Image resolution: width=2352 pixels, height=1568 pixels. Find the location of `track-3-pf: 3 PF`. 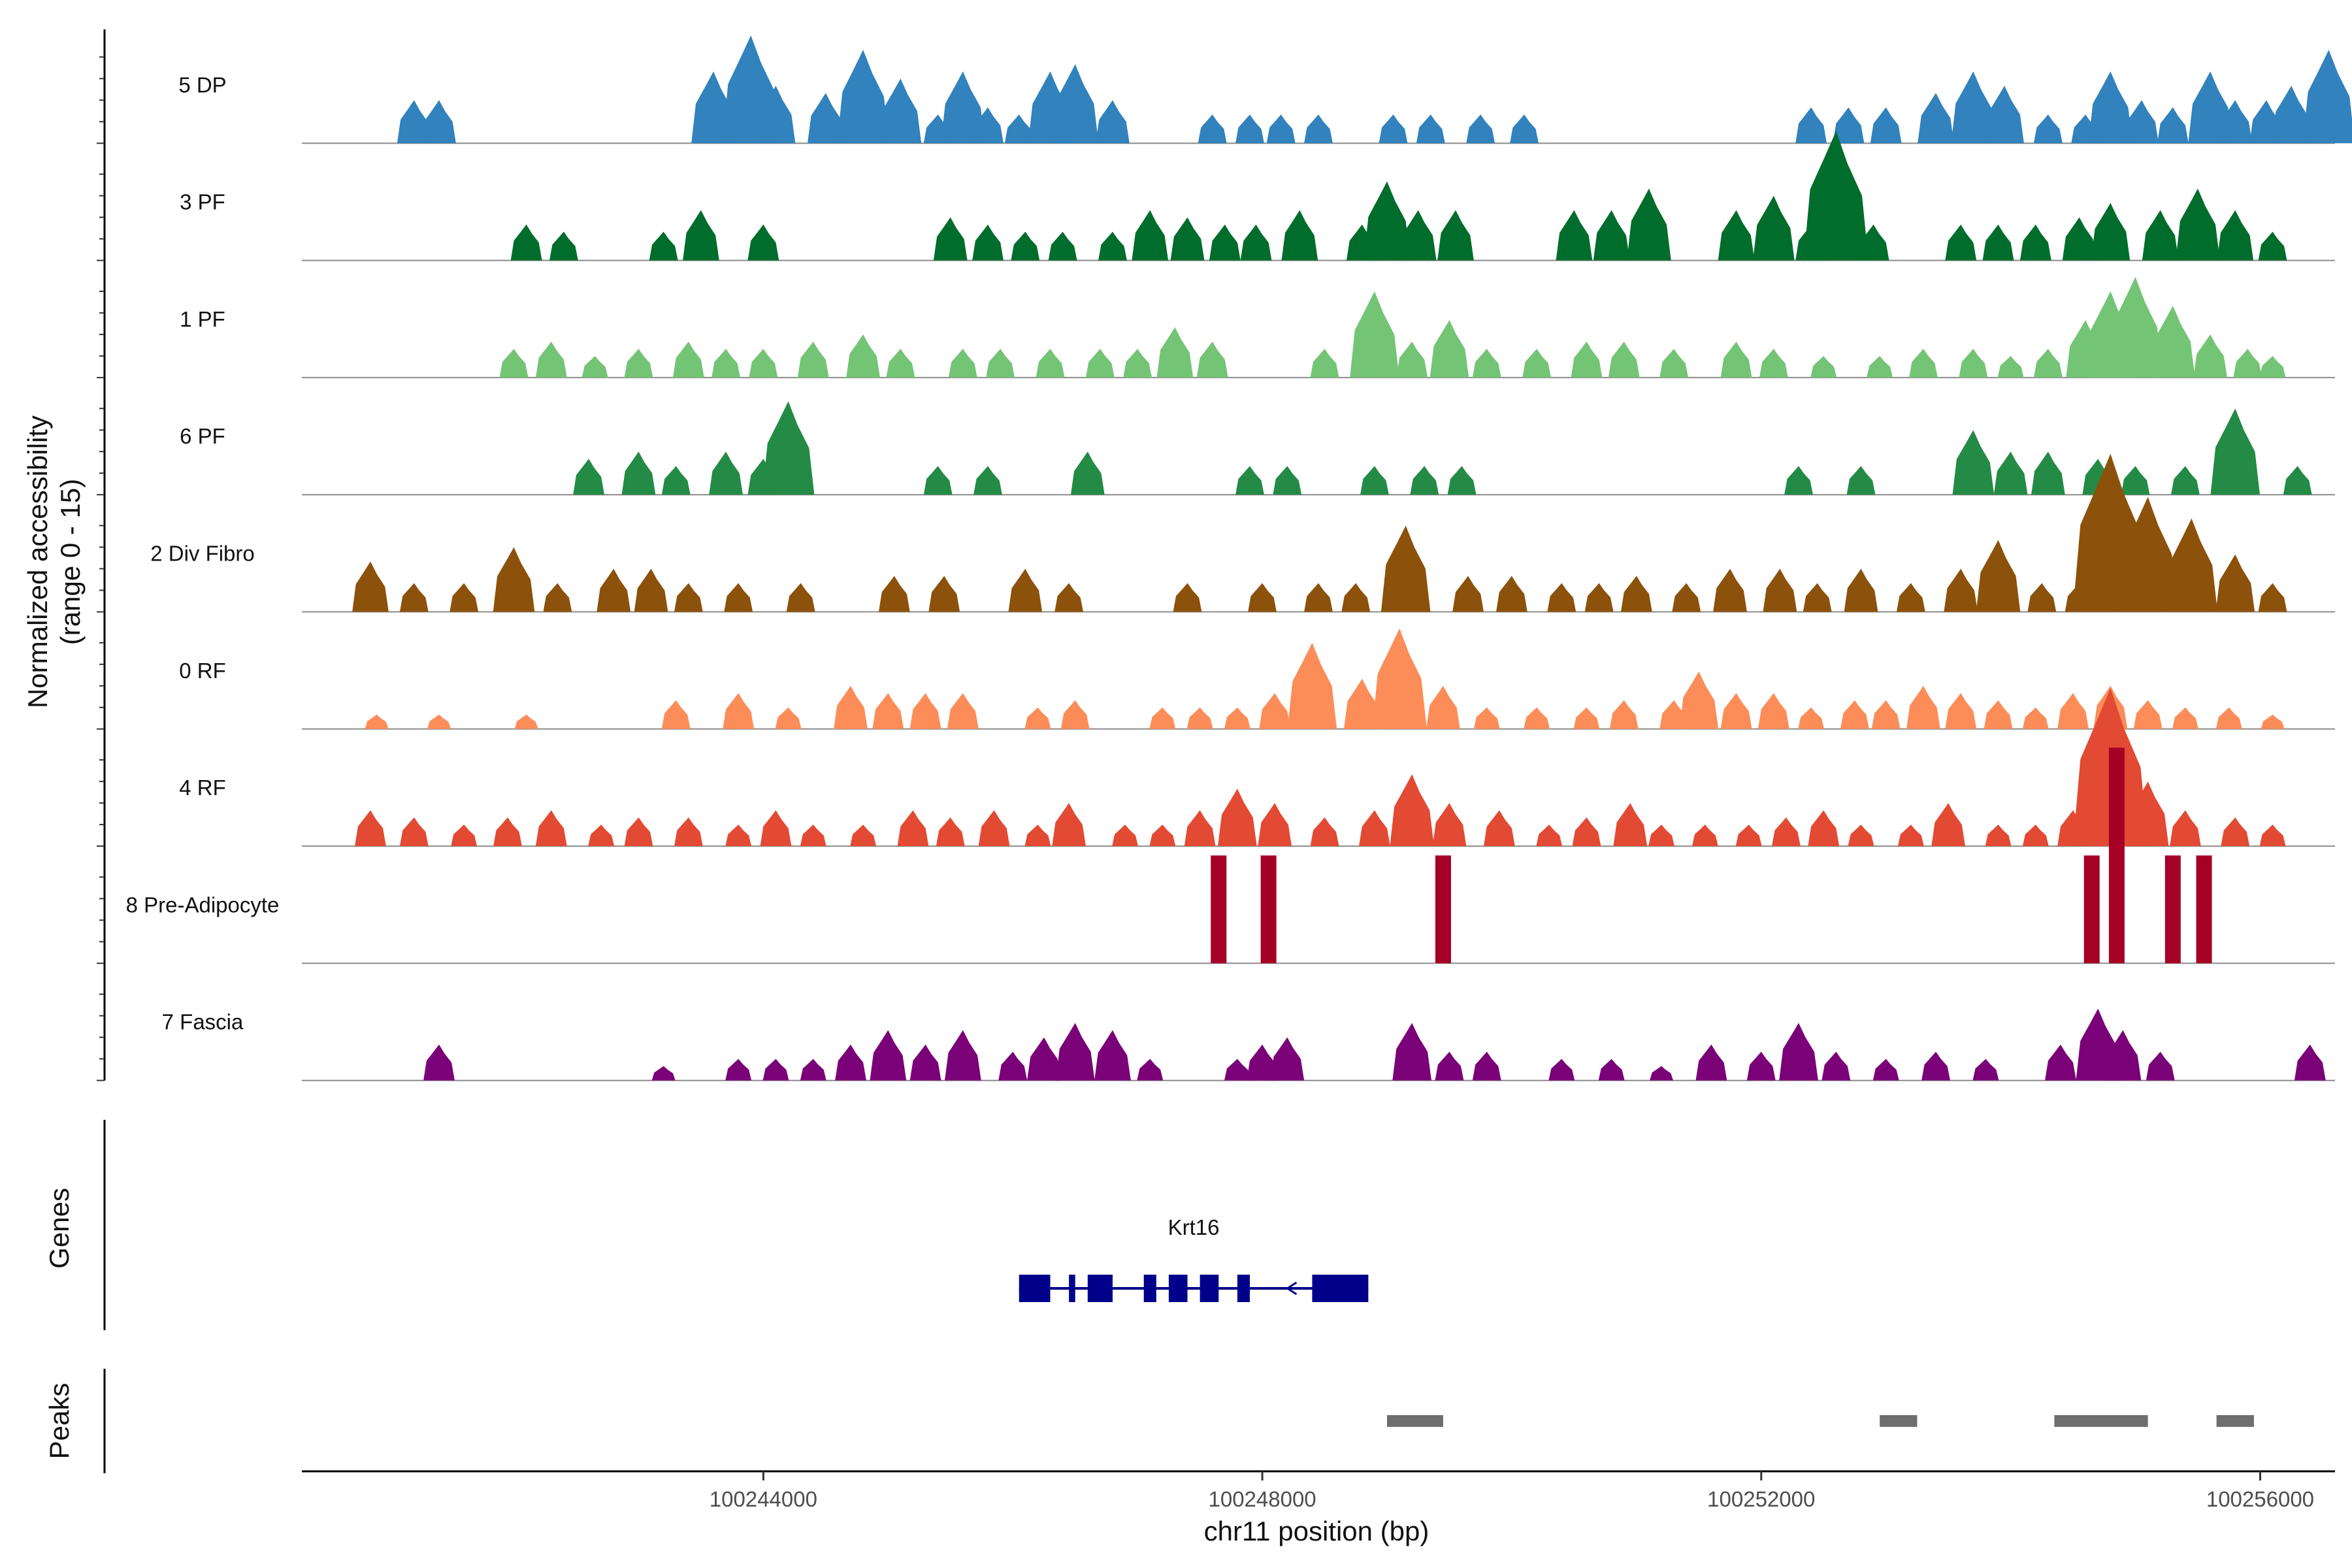

track-3-pf: 3 PF is located at coordinates (1257, 196).